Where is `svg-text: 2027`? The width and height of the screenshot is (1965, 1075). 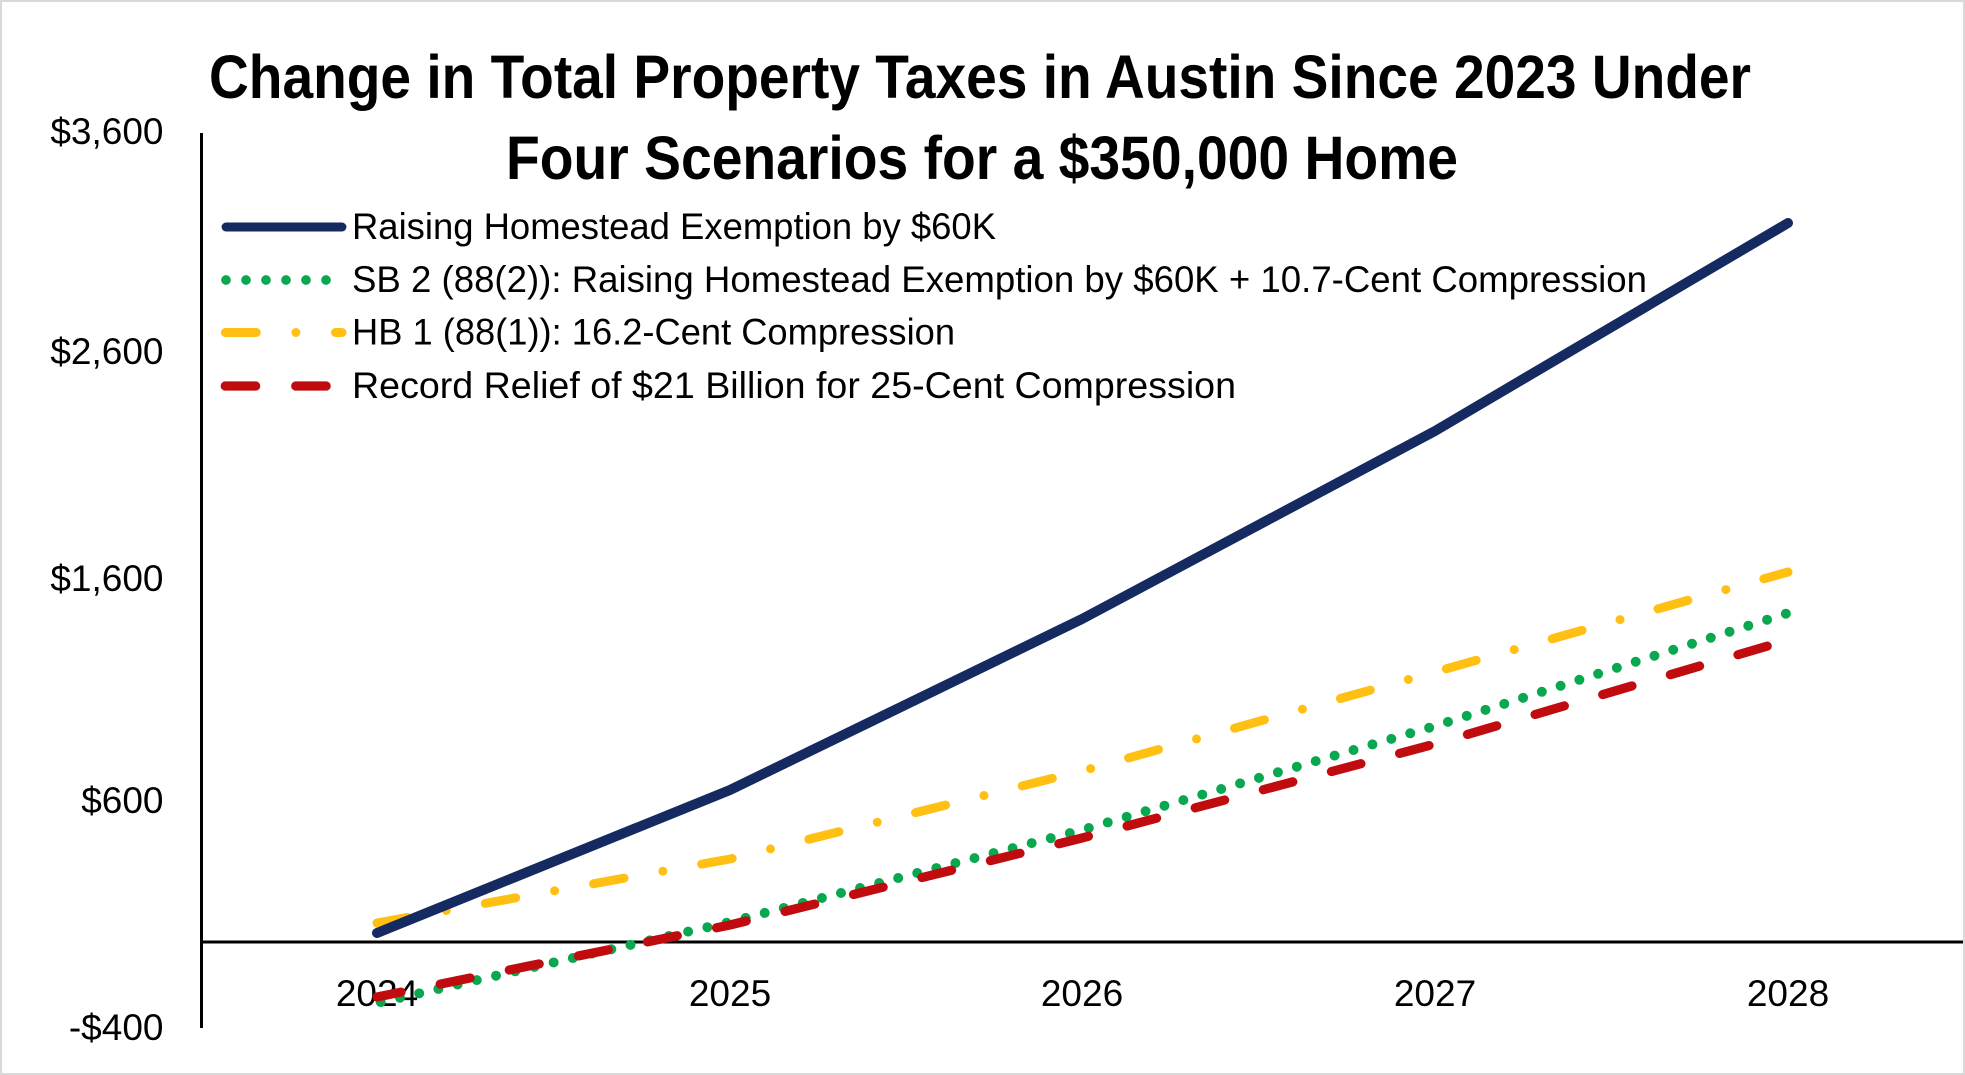
svg-text: 2027 is located at coordinates (1435, 993).